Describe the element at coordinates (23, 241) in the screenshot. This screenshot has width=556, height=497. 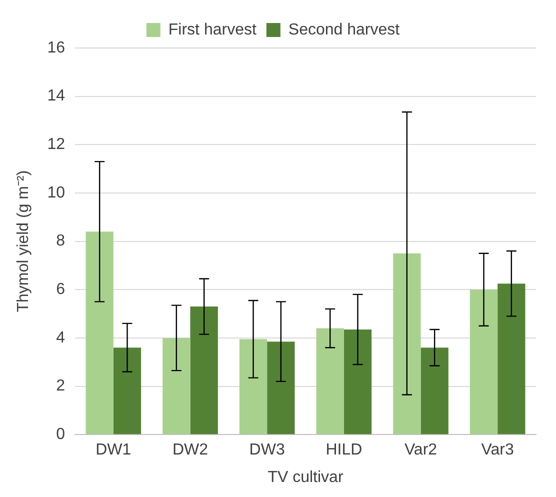
I see `y-axis-title: Thymol yield (g m⁻²)` at that location.